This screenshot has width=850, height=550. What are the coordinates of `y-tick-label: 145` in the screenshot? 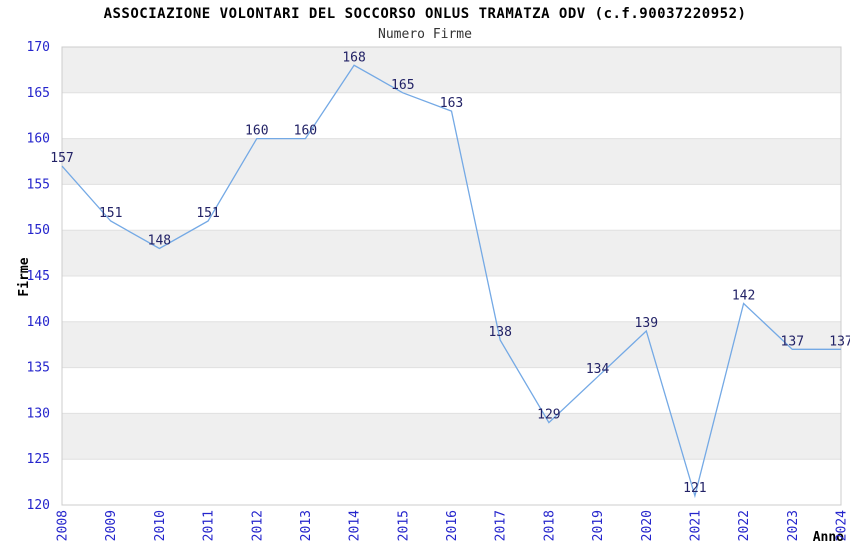 It's located at (38, 276).